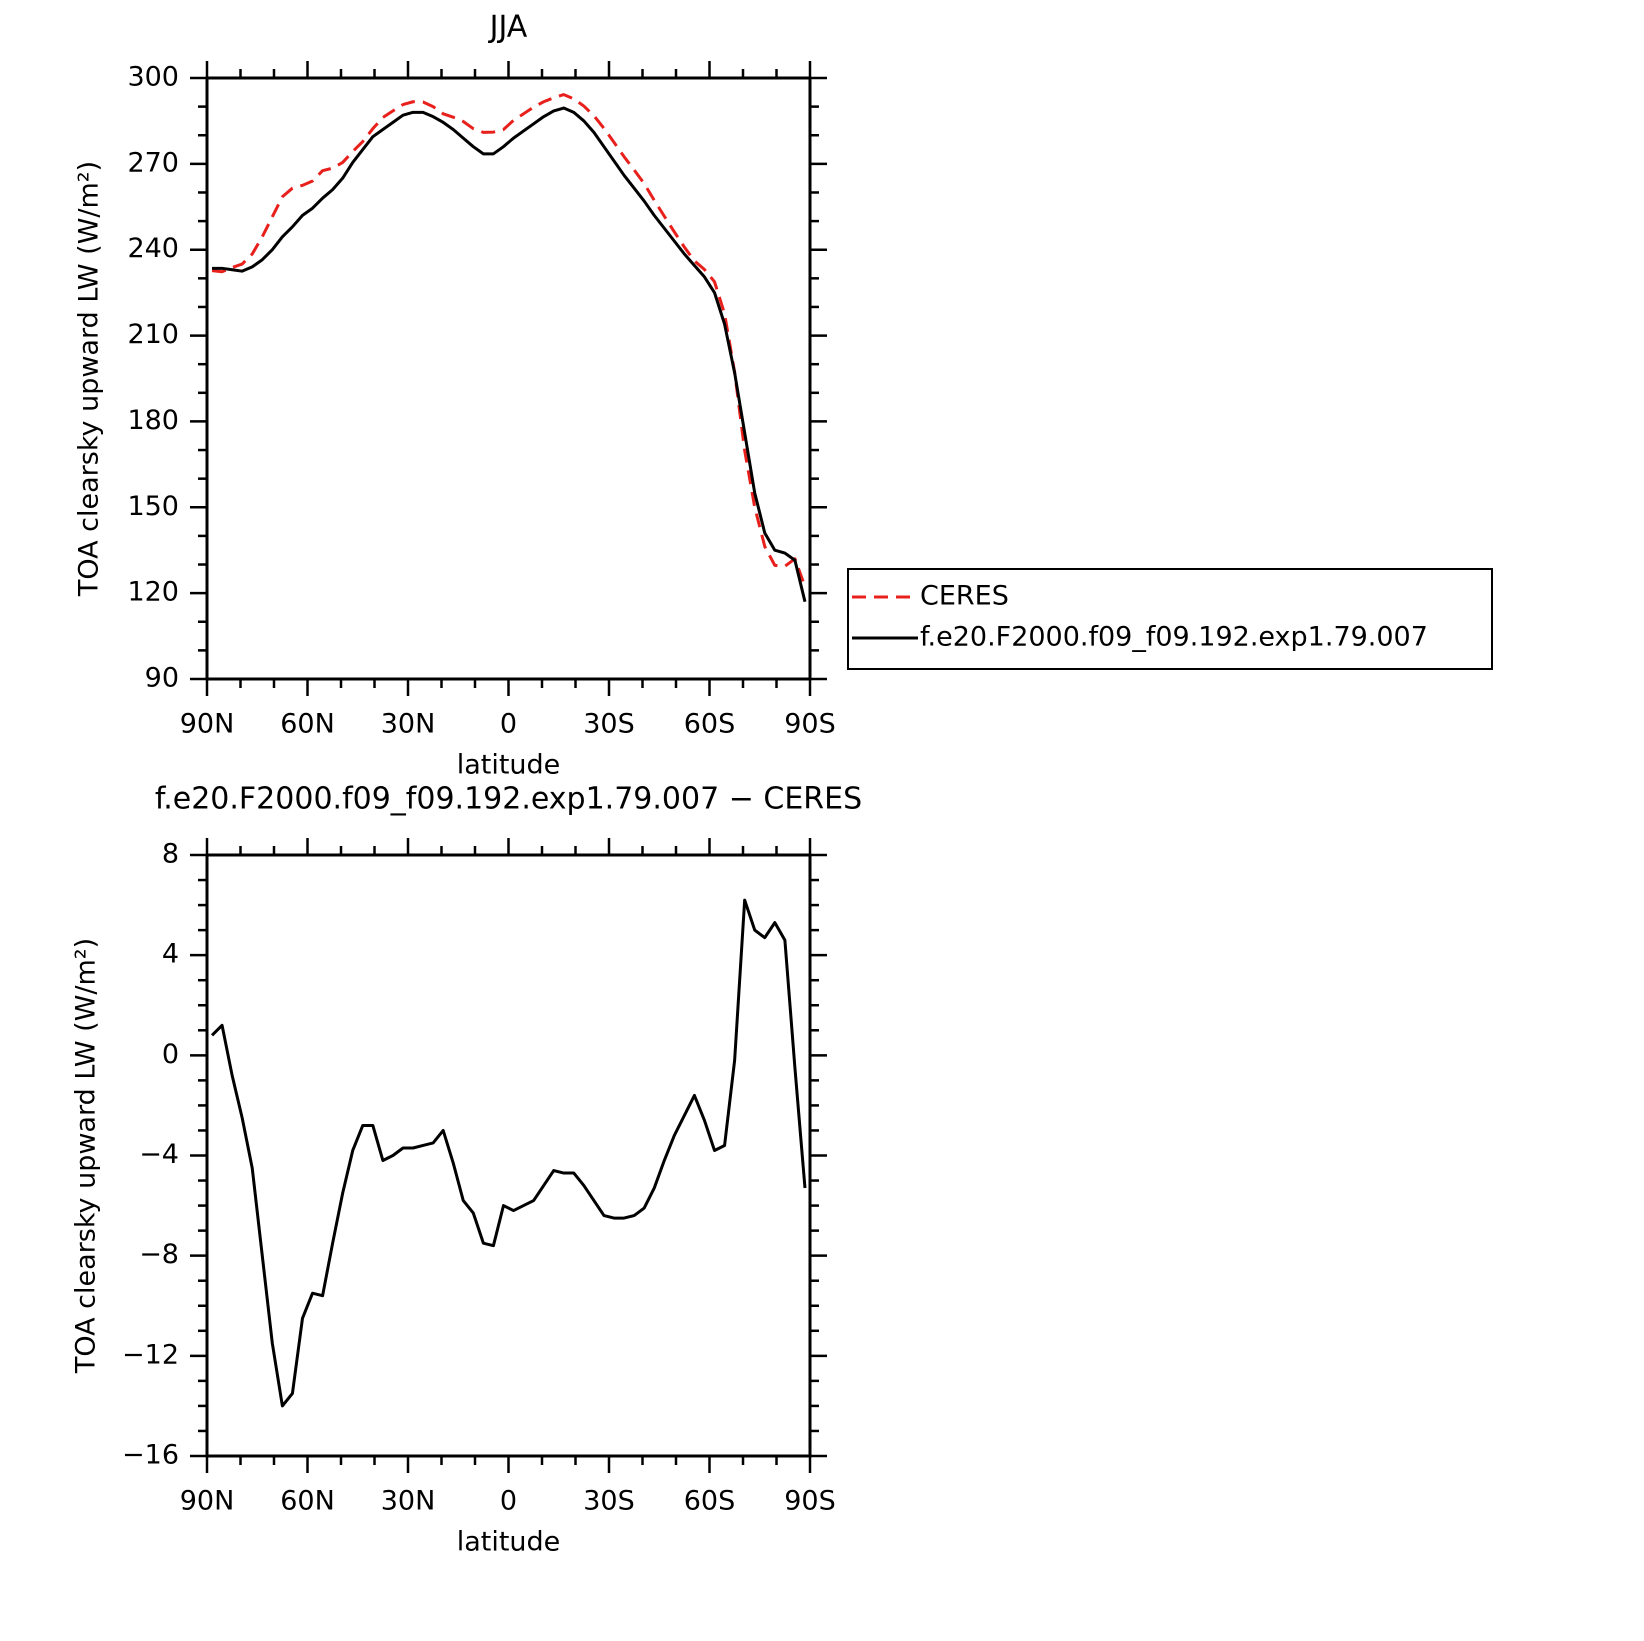 The image size is (1644, 1641). Describe the element at coordinates (170, 954) in the screenshot. I see `y-tick-label: 4` at that location.